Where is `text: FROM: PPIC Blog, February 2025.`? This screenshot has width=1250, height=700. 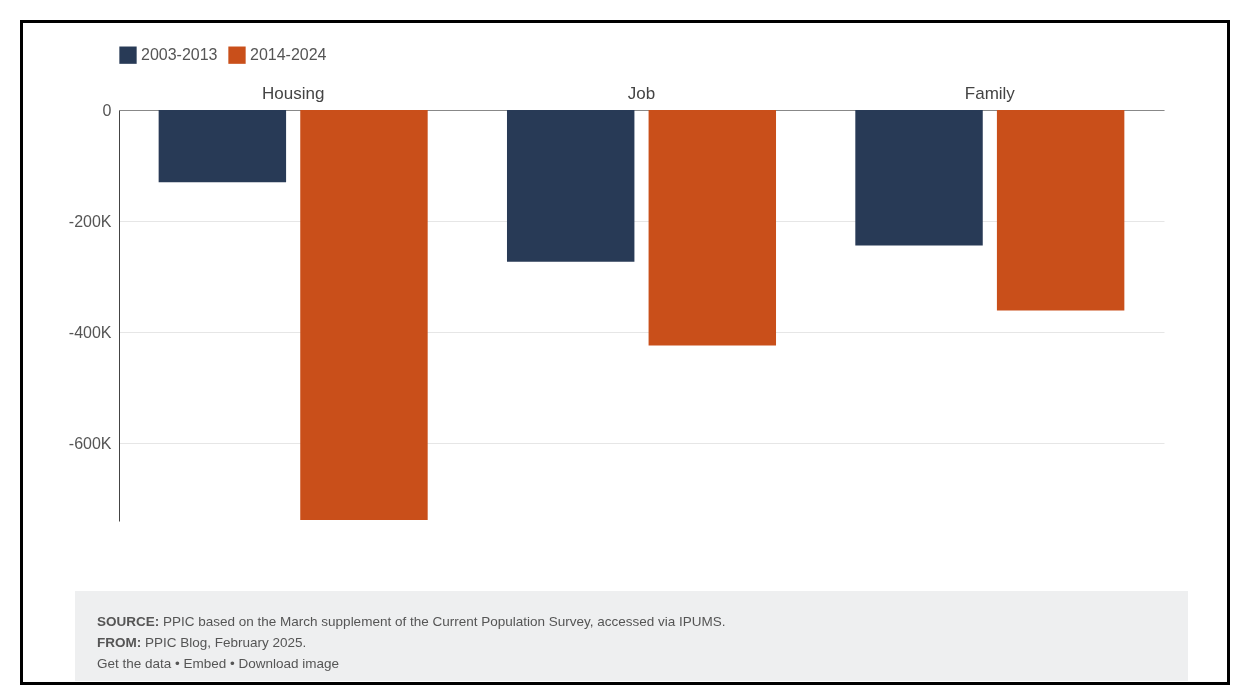
text: FROM: PPIC Blog, February 2025. is located at coordinates (202, 643).